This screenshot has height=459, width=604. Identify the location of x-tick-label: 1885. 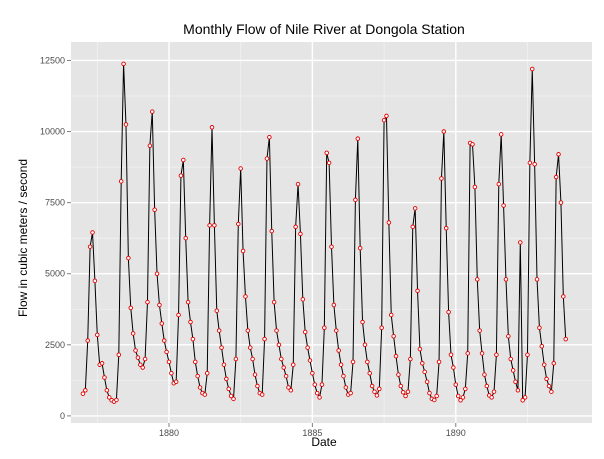
(312, 433).